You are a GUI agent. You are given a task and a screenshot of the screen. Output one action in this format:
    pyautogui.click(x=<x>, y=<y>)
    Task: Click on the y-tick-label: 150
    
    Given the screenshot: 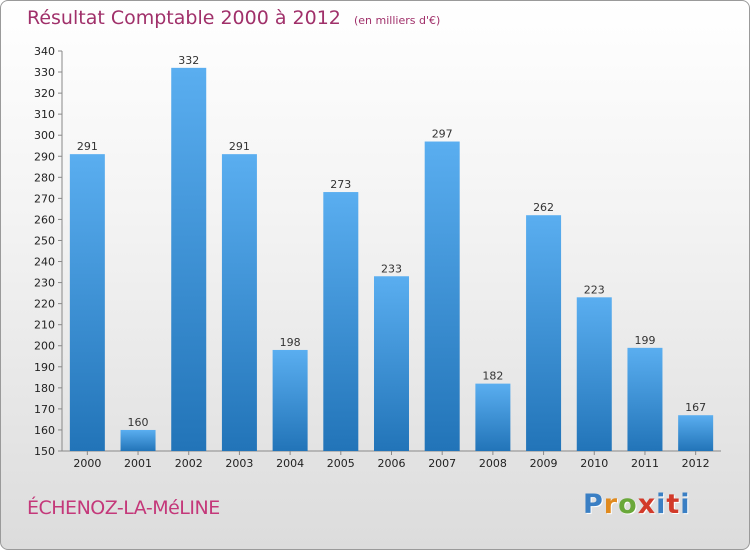 What is the action you would take?
    pyautogui.click(x=44, y=451)
    